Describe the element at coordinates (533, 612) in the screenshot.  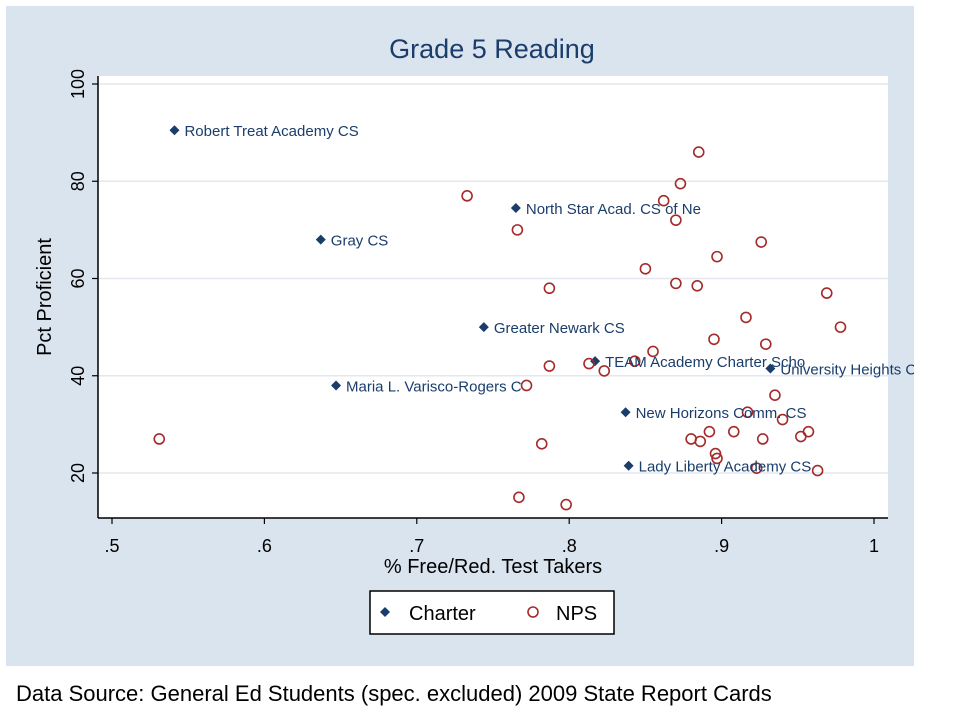
I see `legend-circle-icon` at that location.